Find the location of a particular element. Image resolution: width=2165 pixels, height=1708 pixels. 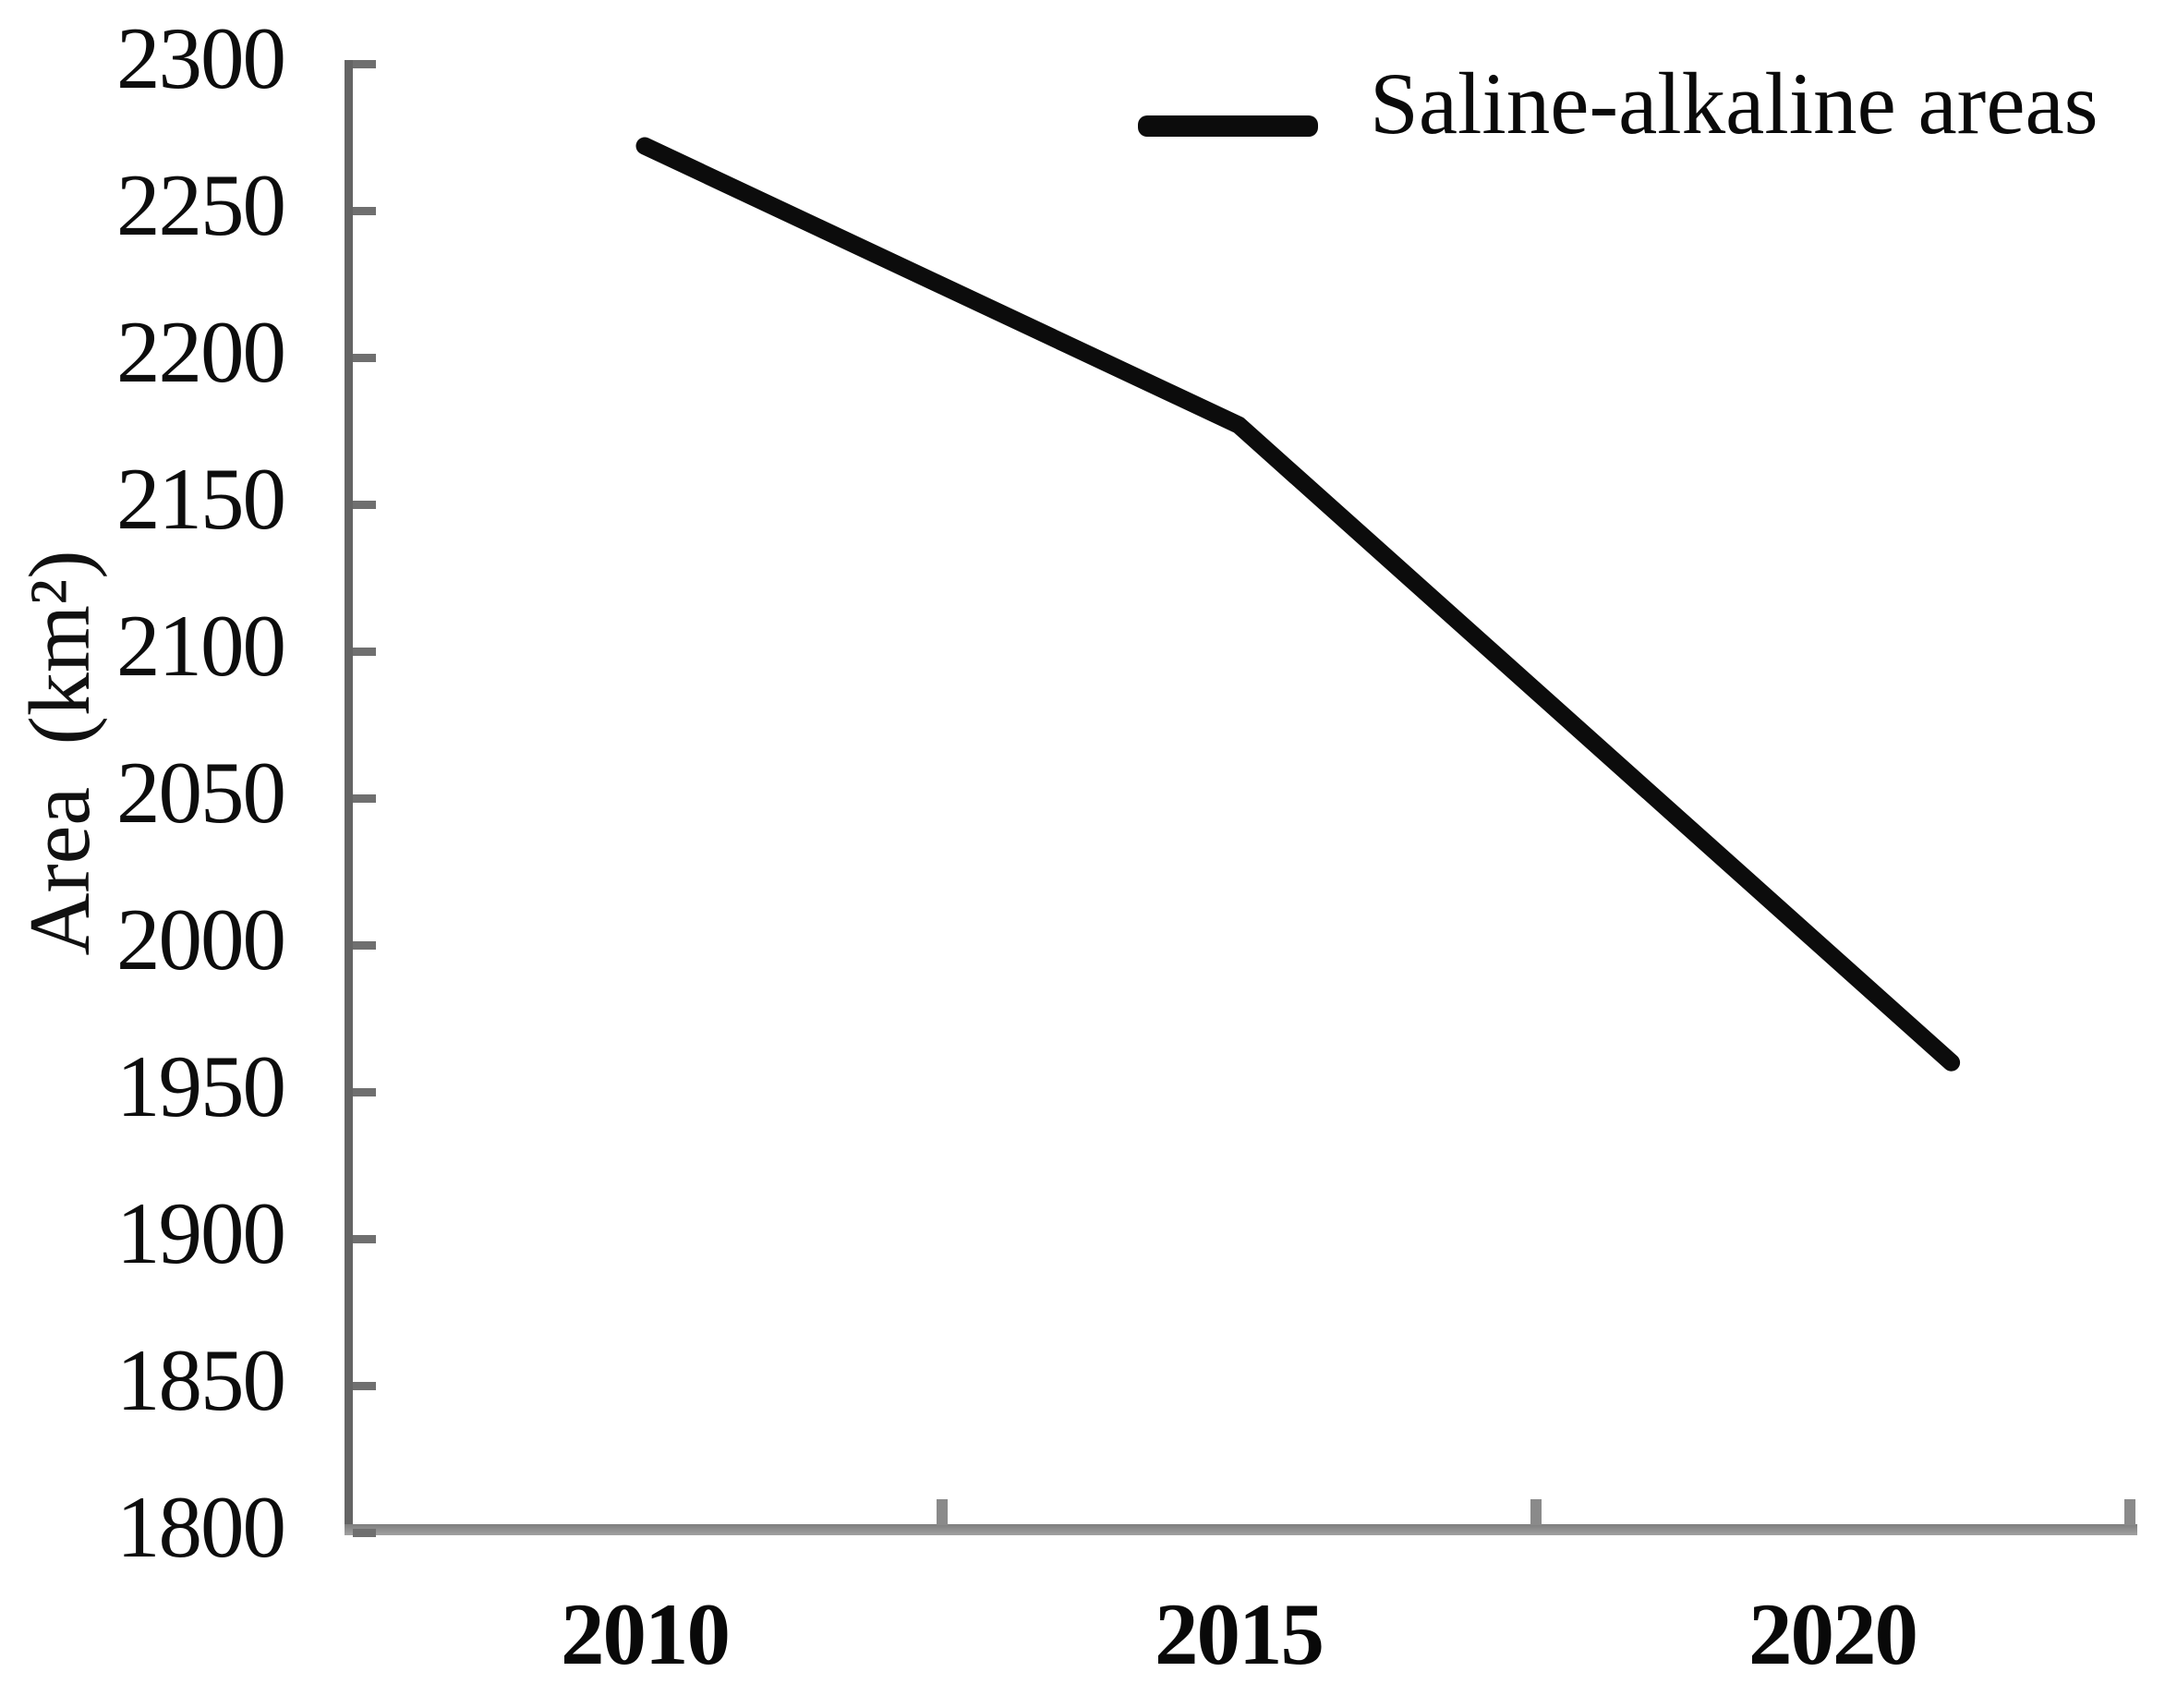

y-tick-2000 is located at coordinates (365, 945).